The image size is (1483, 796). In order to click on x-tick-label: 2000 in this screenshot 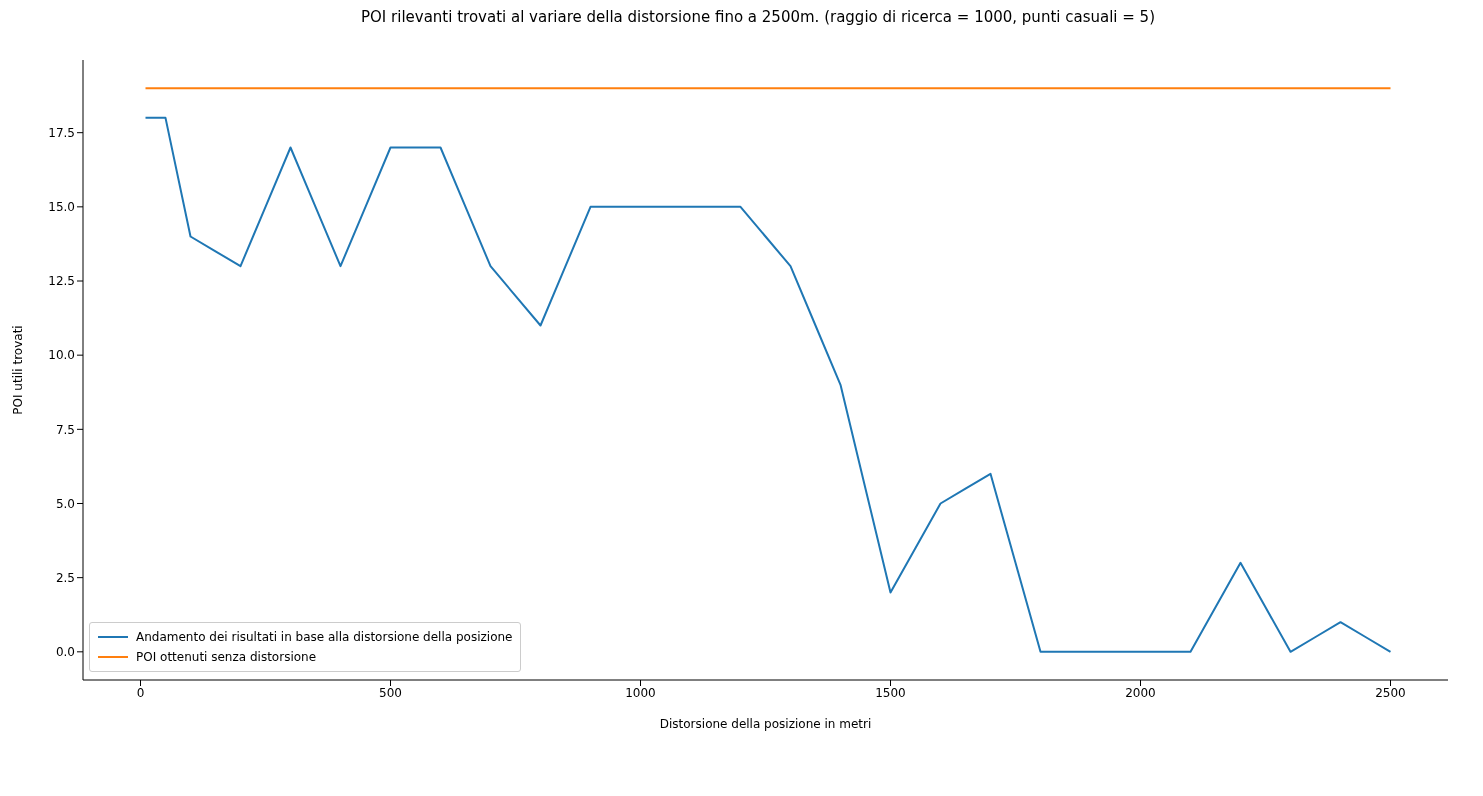, I will do `click(1140, 692)`.